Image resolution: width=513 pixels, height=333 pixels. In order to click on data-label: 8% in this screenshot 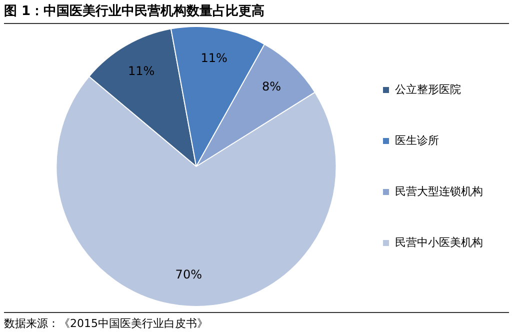, I will do `click(272, 87)`.